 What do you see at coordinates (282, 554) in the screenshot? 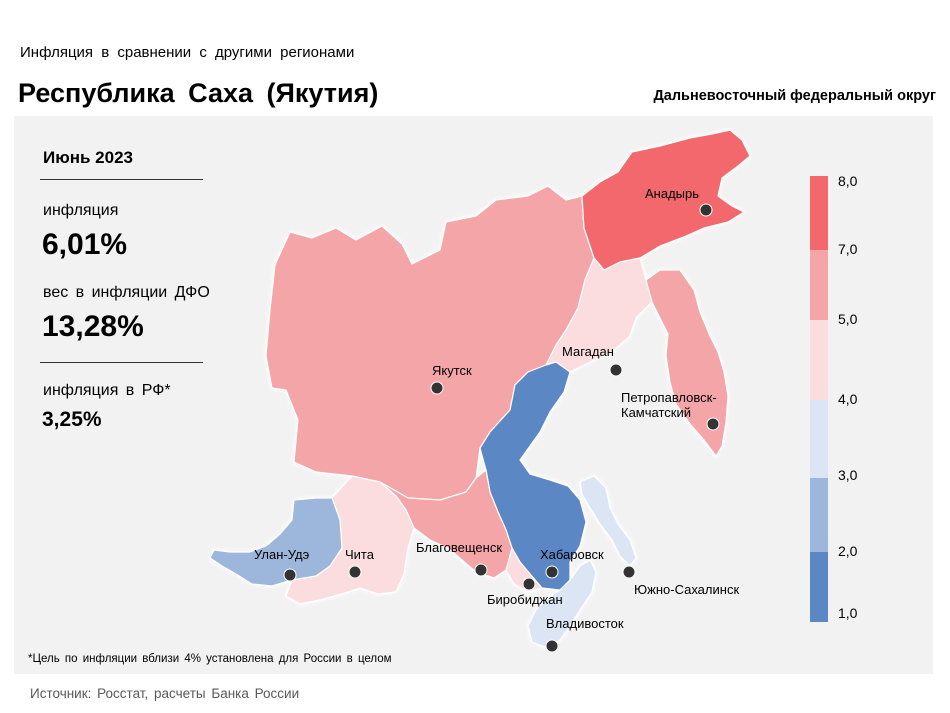
I see `city-label-ulanude: Улан-Удэ` at bounding box center [282, 554].